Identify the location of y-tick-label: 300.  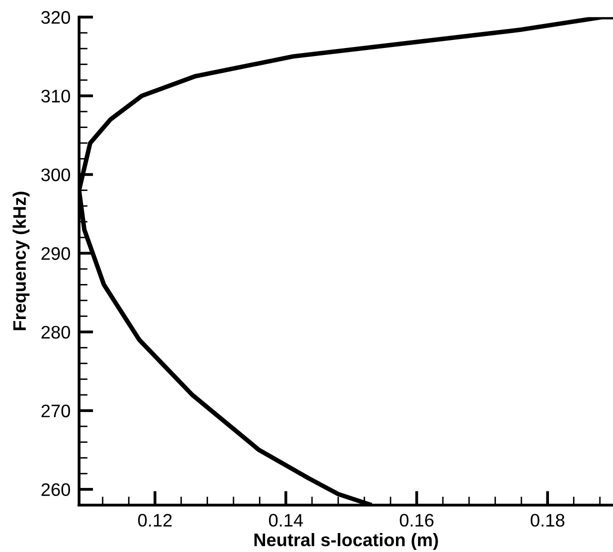
(55, 175).